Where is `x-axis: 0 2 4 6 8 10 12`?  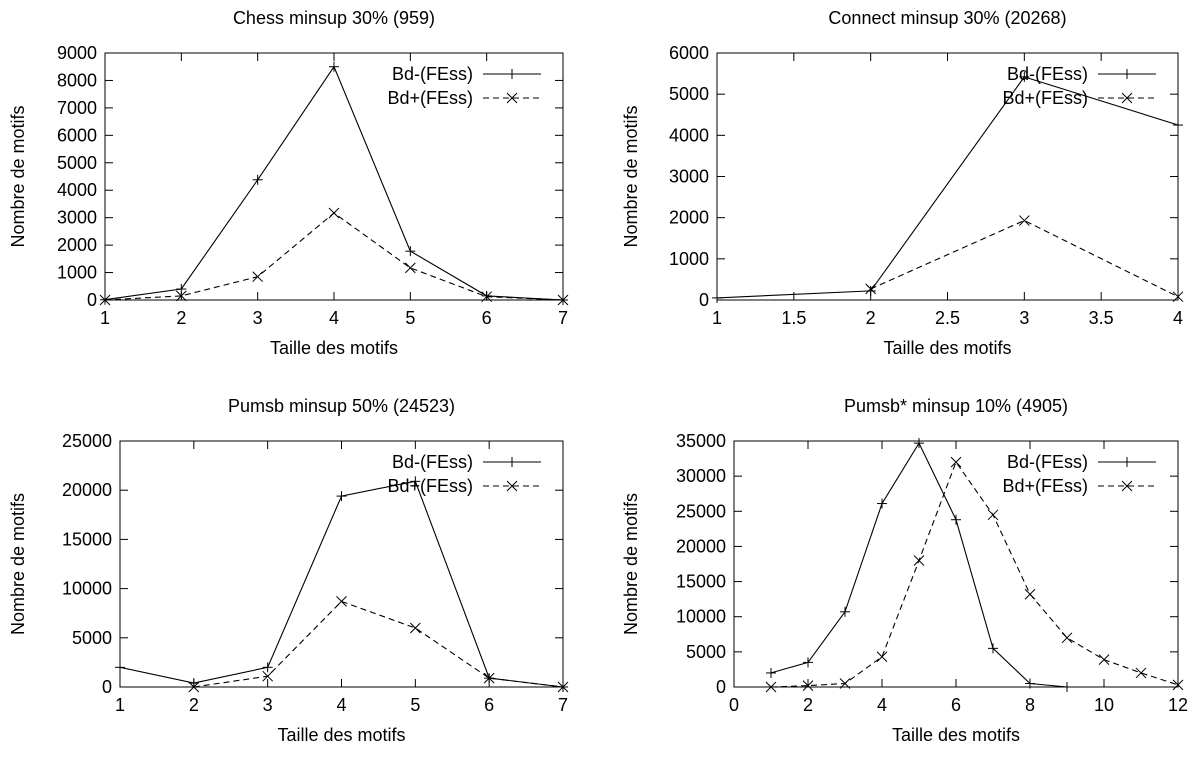
x-axis: 0 2 4 6 8 10 12 is located at coordinates (958, 578).